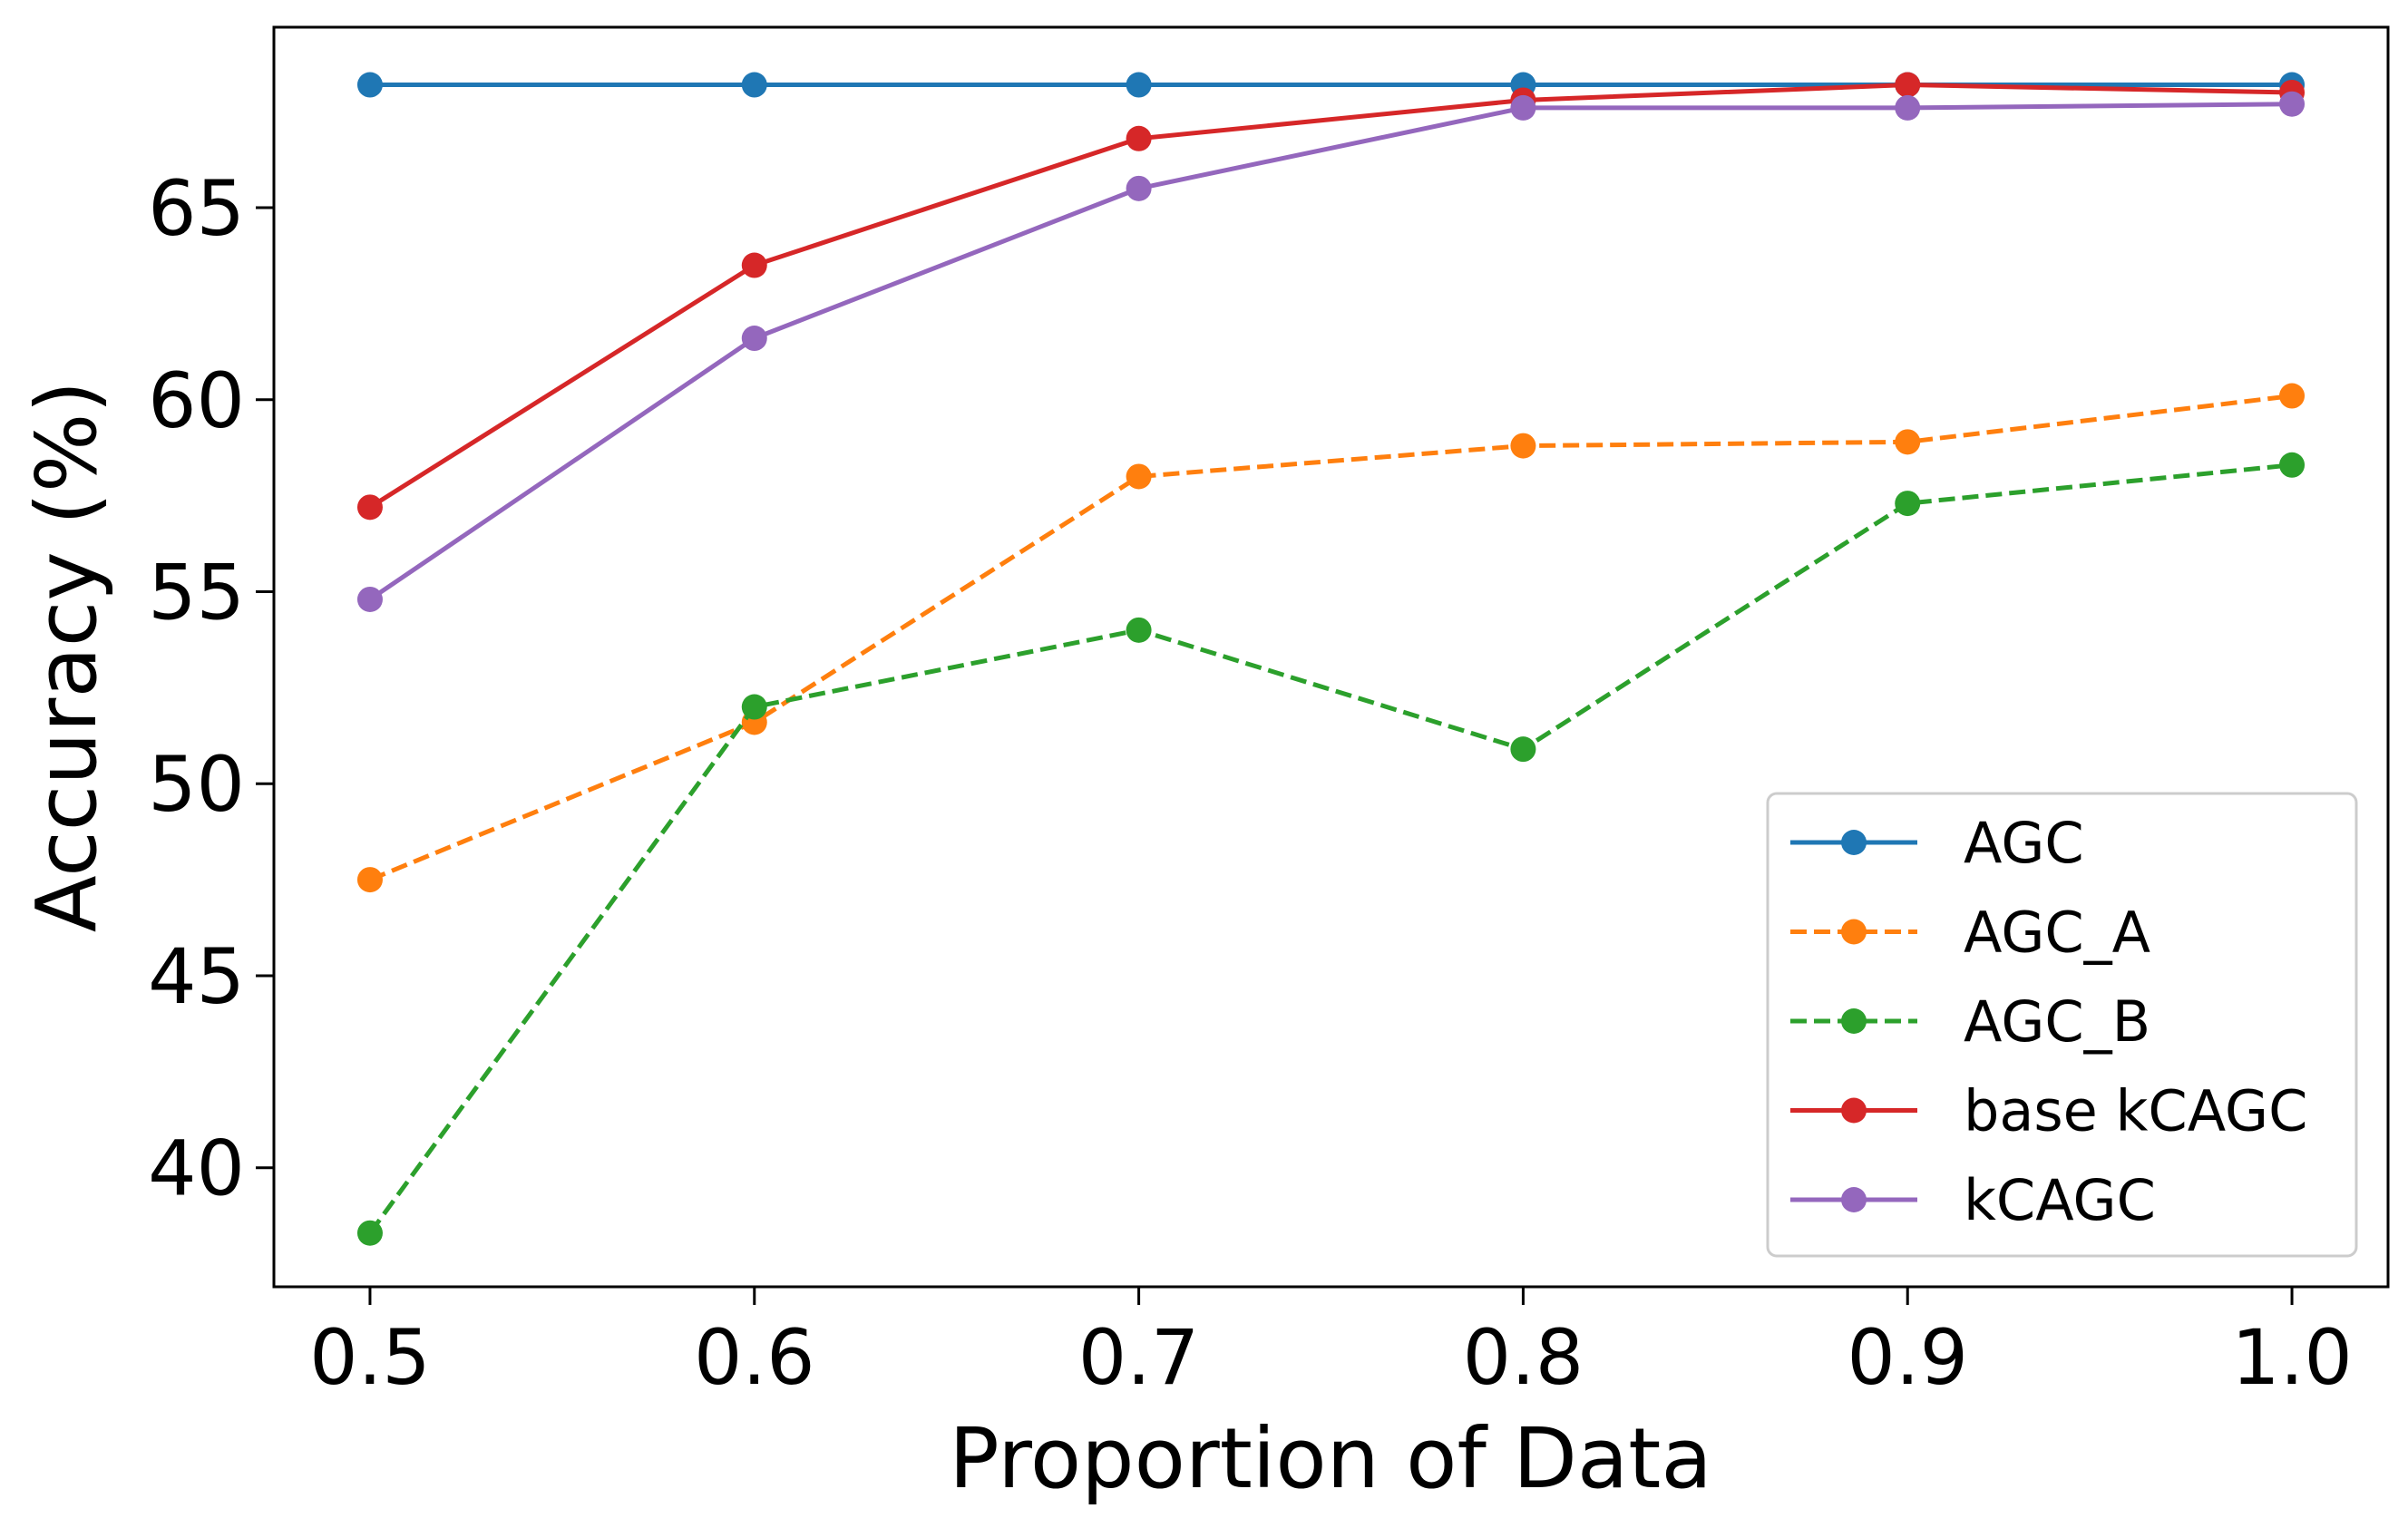 The height and width of the screenshot is (1528, 2408). What do you see at coordinates (196, 593) in the screenshot?
I see `y-tick-label: 55` at bounding box center [196, 593].